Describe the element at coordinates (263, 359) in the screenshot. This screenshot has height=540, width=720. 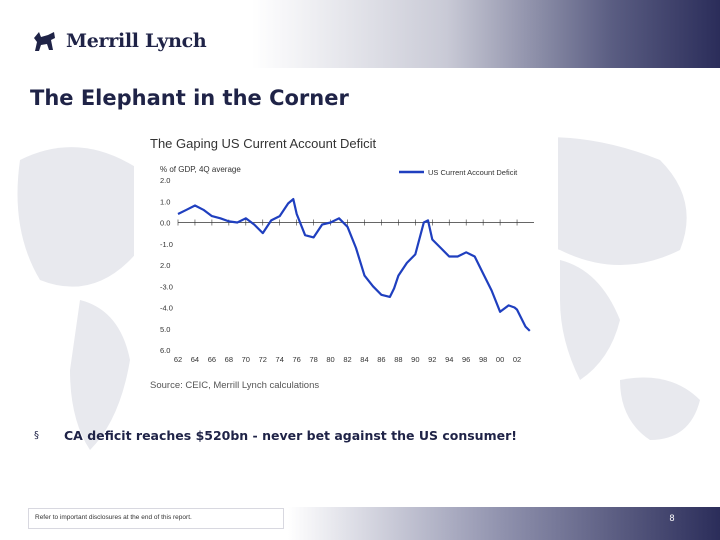
I see `x-tick-label: 72` at that location.